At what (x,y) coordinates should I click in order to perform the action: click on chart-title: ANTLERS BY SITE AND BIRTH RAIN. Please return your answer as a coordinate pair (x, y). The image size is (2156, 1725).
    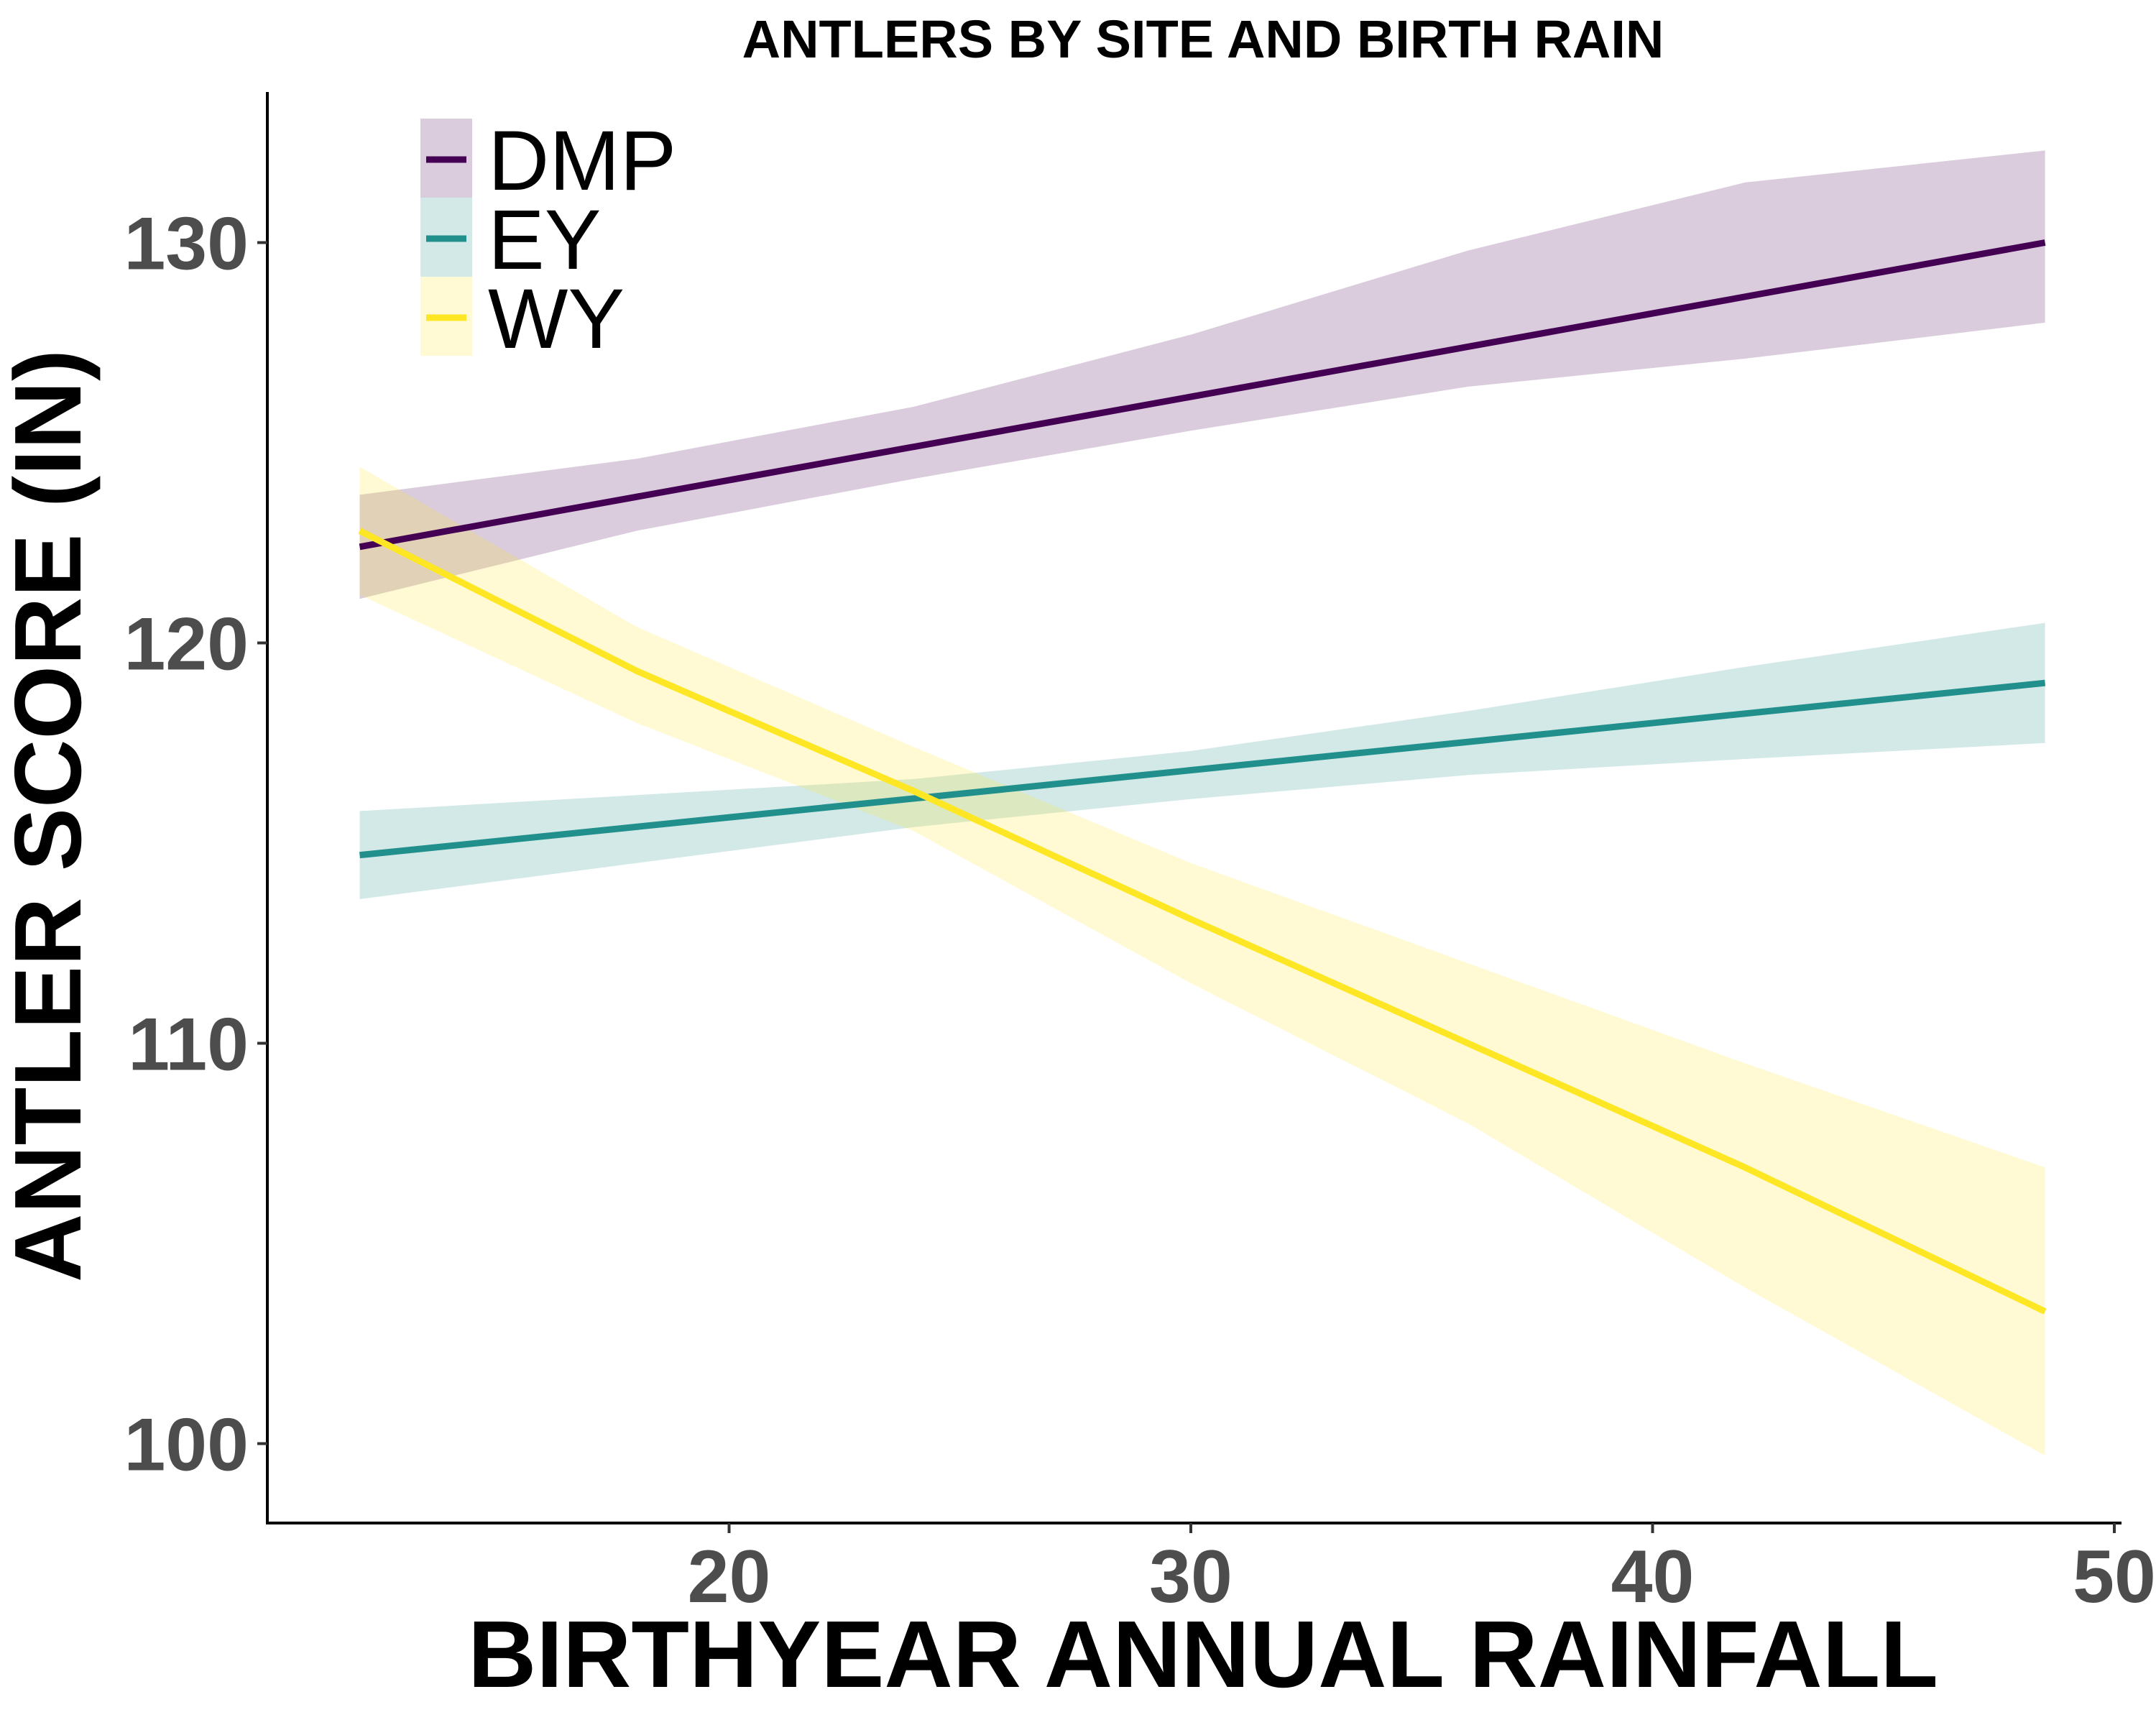
    Looking at the image, I should click on (1203, 39).